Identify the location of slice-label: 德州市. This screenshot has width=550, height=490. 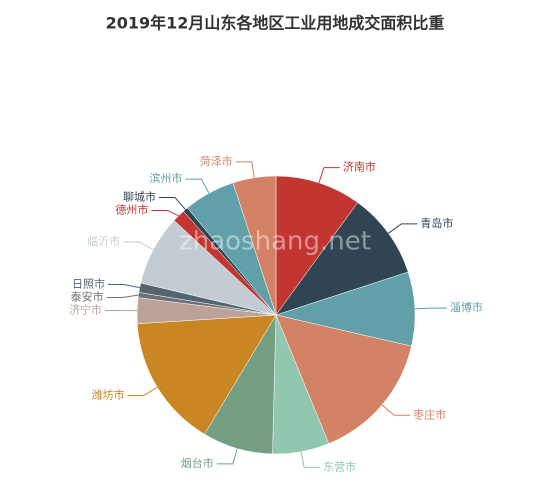
(131, 209).